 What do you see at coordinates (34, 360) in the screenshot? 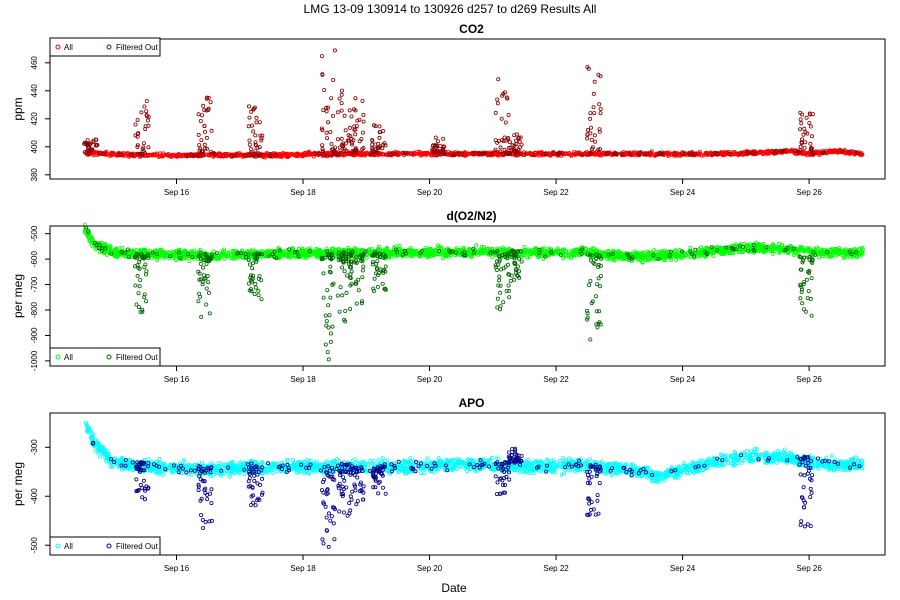
I see `y-tick-label: -1000` at bounding box center [34, 360].